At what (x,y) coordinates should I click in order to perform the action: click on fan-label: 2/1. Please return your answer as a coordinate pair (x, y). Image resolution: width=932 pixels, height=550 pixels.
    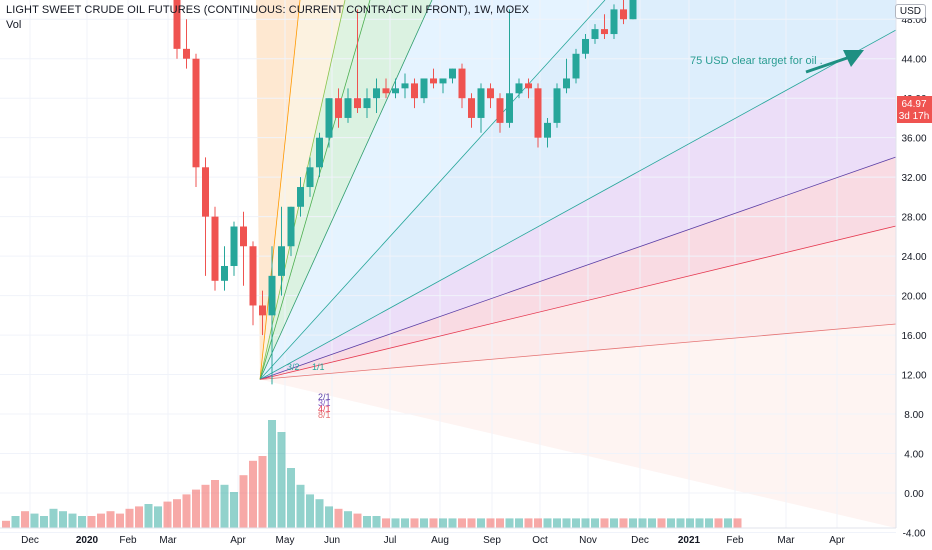
    Looking at the image, I should click on (324, 397).